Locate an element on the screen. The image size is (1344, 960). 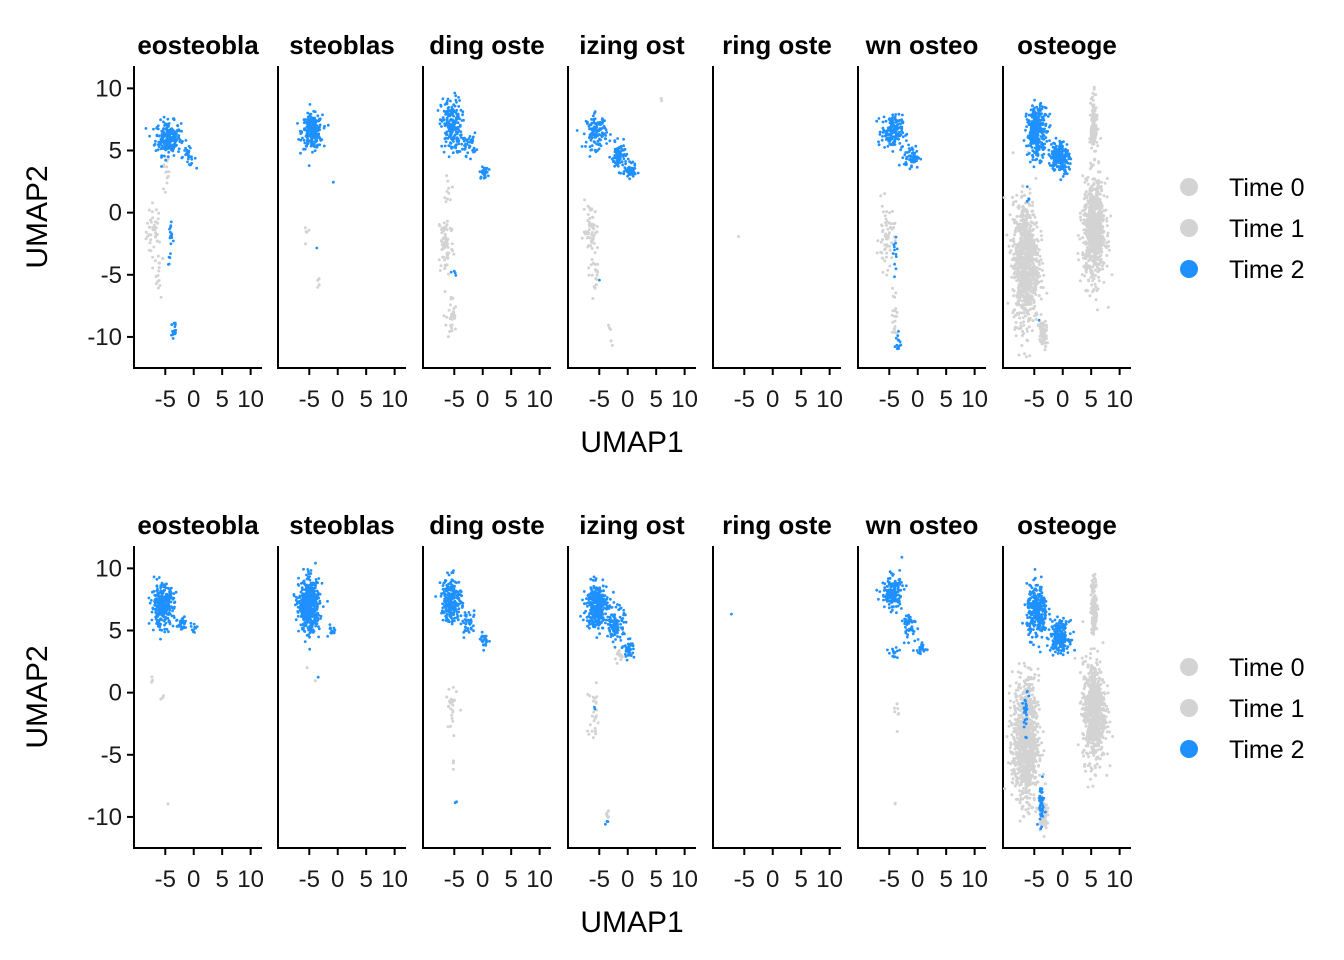
y-tick-label: -10 is located at coordinates (104, 817).